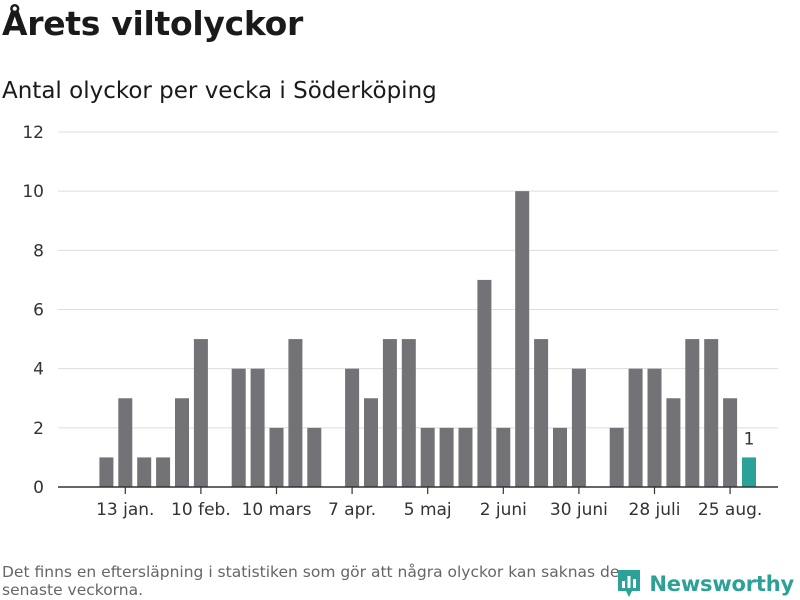  Describe the element at coordinates (629, 583) in the screenshot. I see `newsworthy-logo-icon` at that location.